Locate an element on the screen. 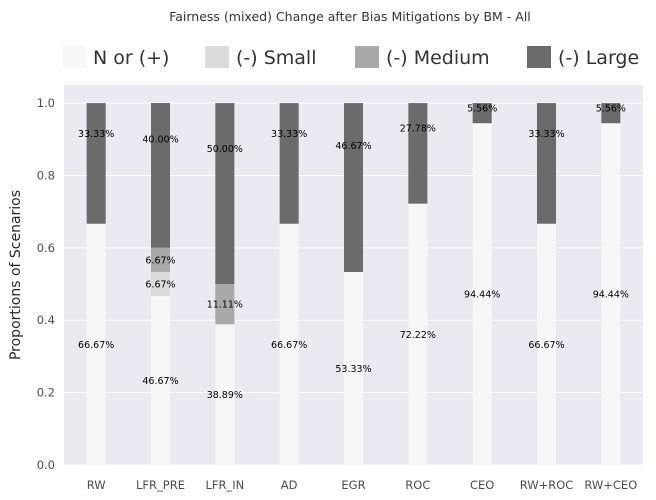  legend-label: (-) Large is located at coordinates (598, 58).